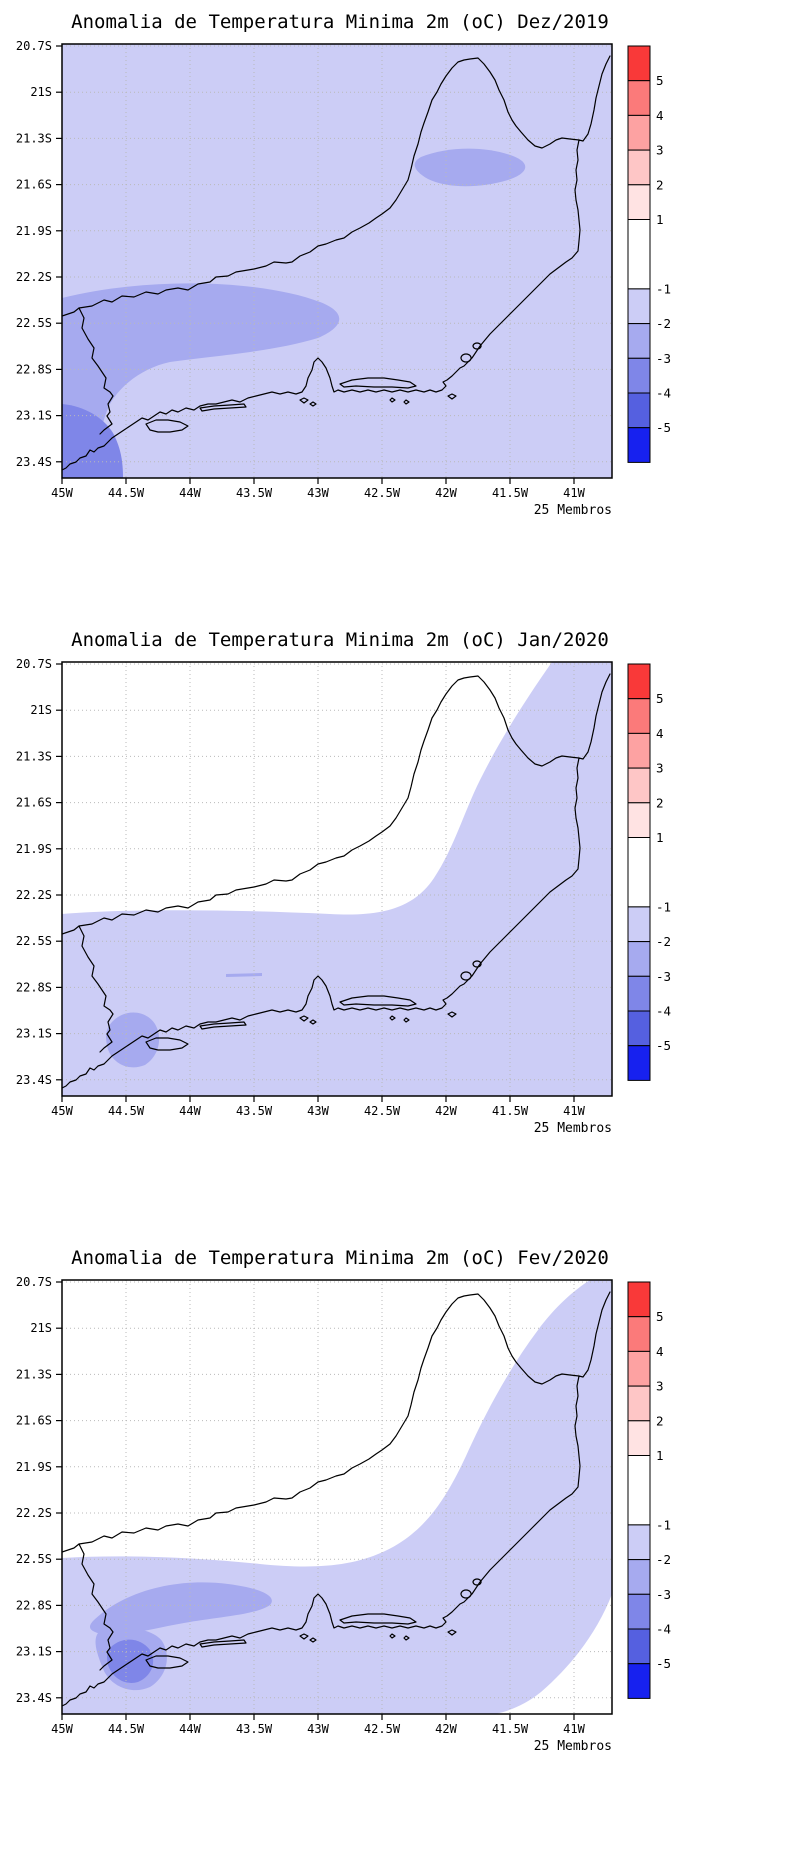 The width and height of the screenshot is (800, 1854). I want to click on lat-tick-label: 21.9S, so click(34, 849).